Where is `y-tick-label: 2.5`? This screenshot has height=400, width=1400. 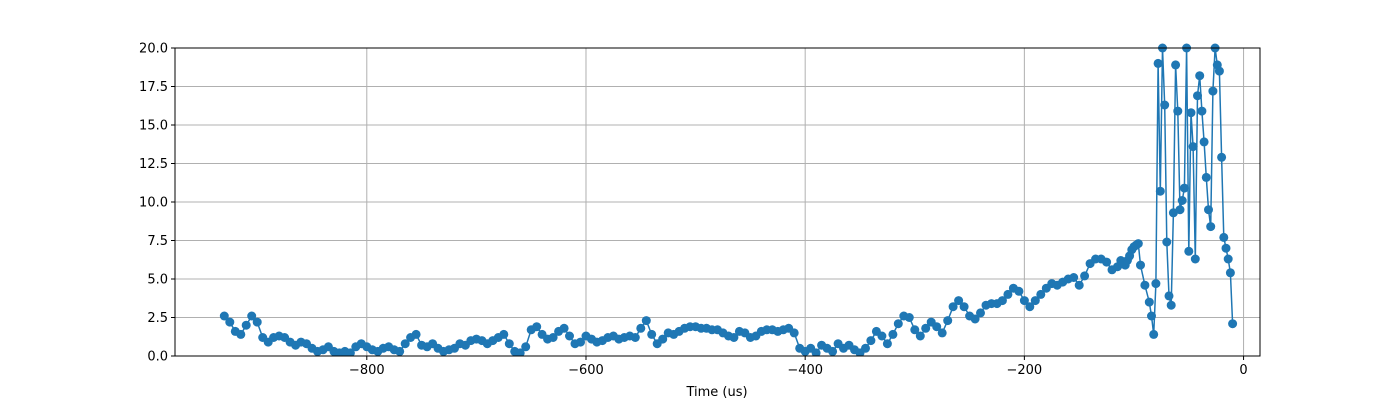
y-tick-label: 2.5 is located at coordinates (157, 318).